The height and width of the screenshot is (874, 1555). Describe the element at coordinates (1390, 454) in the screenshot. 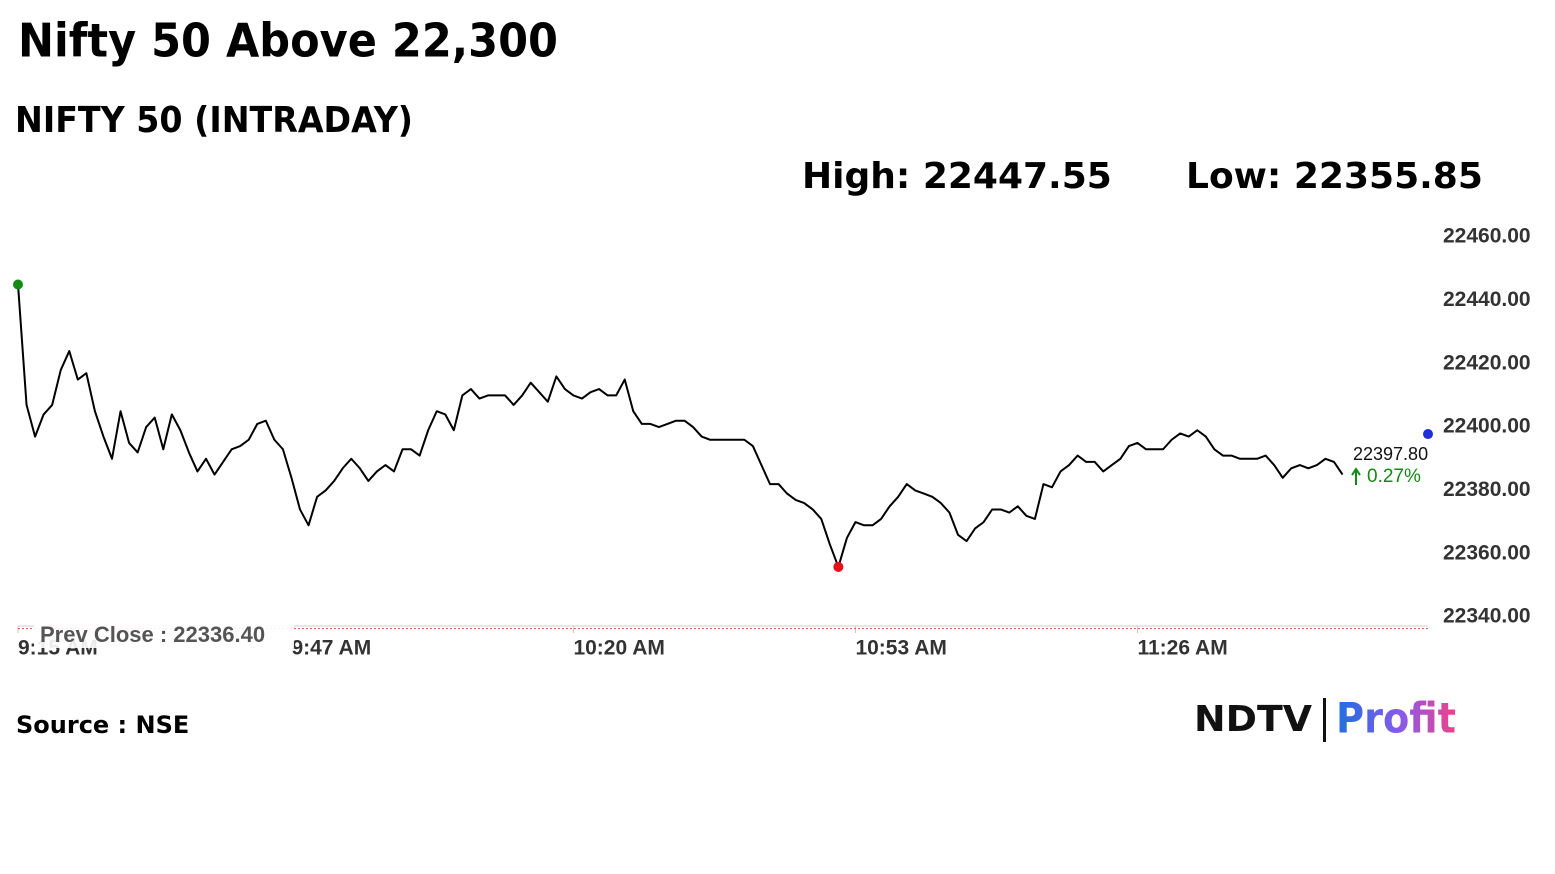

I see `last-price-label: 22397.80` at that location.